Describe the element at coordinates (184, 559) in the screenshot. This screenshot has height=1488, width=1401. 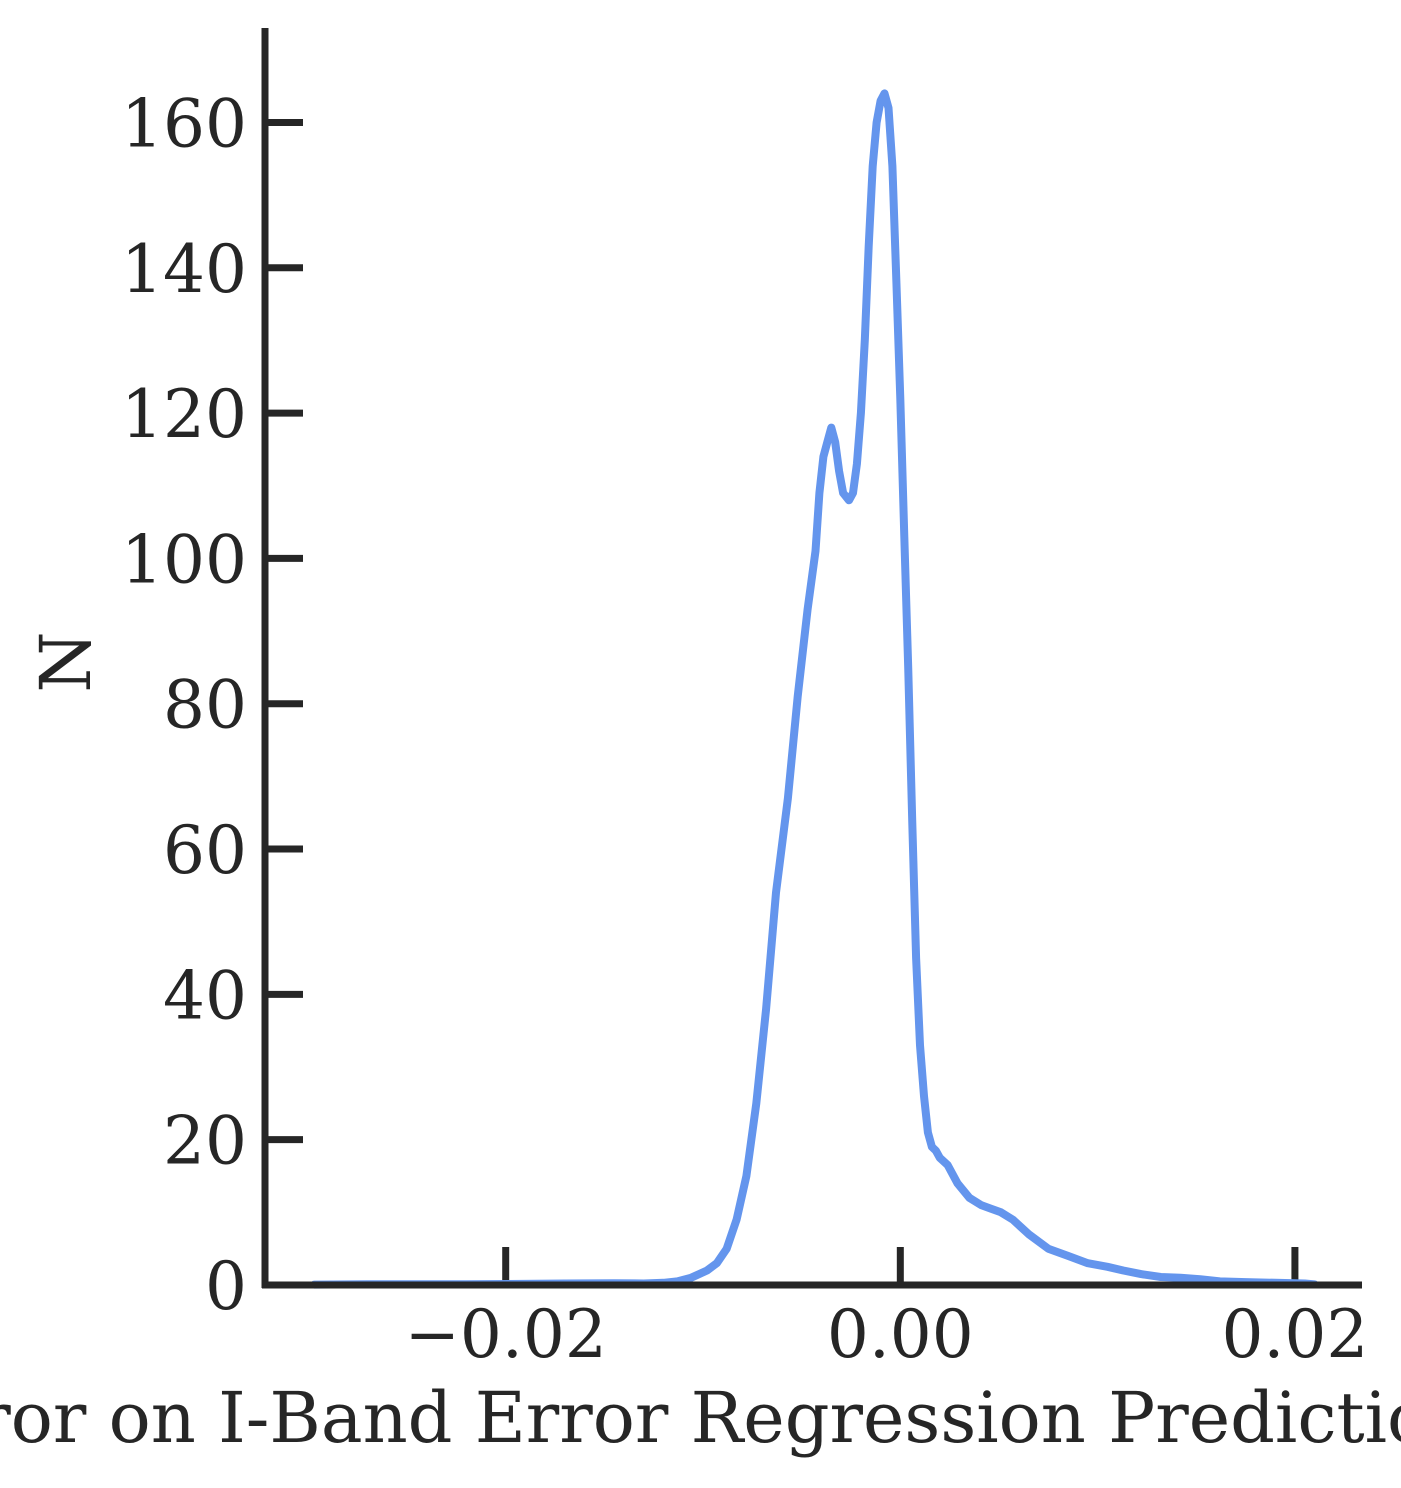
I see `y-tick-label: 100` at that location.